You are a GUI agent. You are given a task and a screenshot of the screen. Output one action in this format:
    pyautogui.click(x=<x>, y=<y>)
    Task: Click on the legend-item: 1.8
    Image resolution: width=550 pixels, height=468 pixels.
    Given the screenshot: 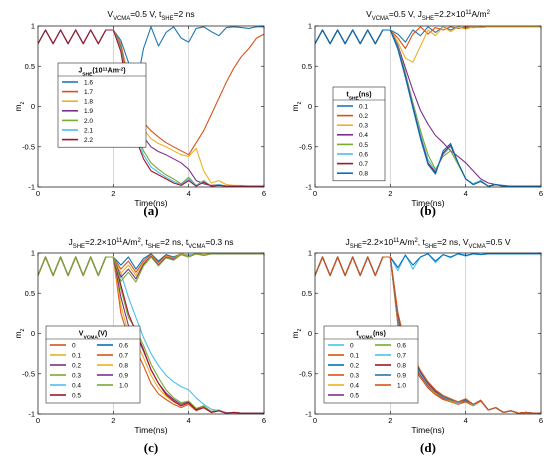 What is the action you would take?
    pyautogui.click(x=77, y=102)
    